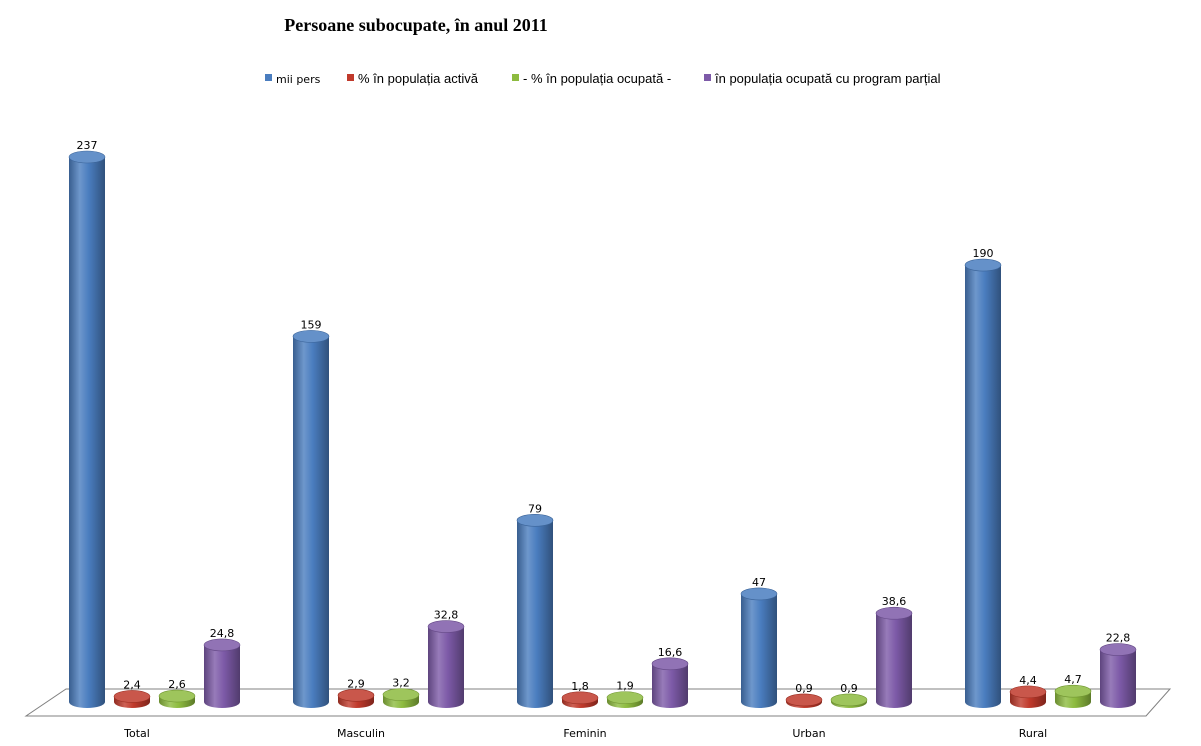  What do you see at coordinates (87, 145) in the screenshot?
I see `data-label: 237` at bounding box center [87, 145].